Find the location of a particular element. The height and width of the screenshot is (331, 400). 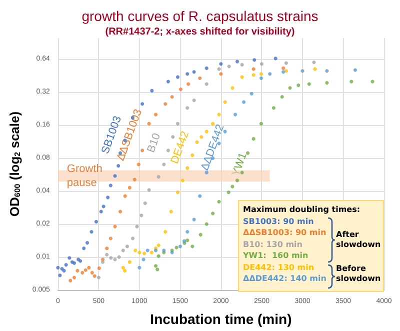

text: B10 is located at coordinates (154, 143).